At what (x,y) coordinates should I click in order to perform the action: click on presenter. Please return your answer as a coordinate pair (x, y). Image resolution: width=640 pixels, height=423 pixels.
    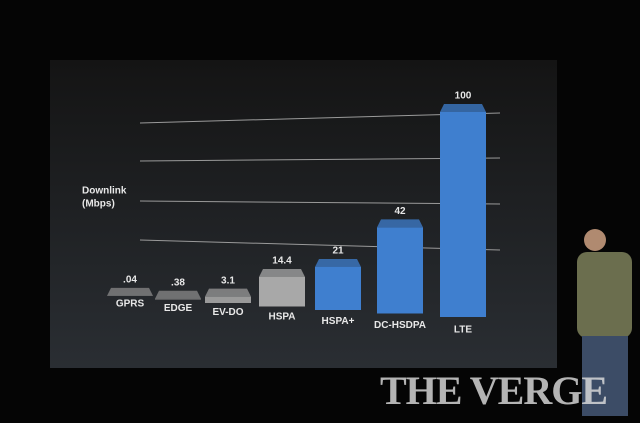
    Looking at the image, I should click on (604, 322).